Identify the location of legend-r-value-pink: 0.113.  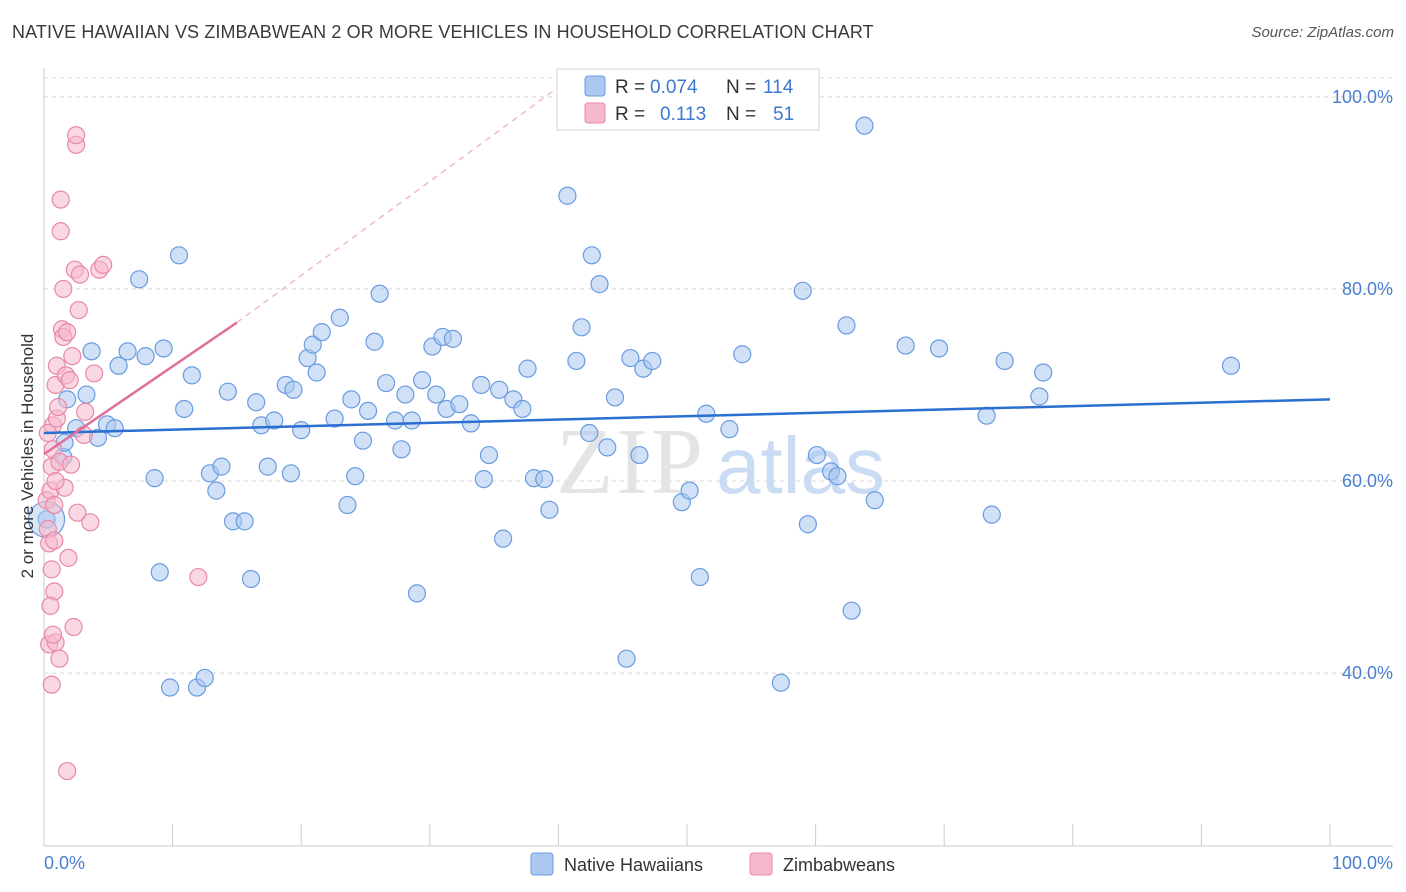
(683, 114).